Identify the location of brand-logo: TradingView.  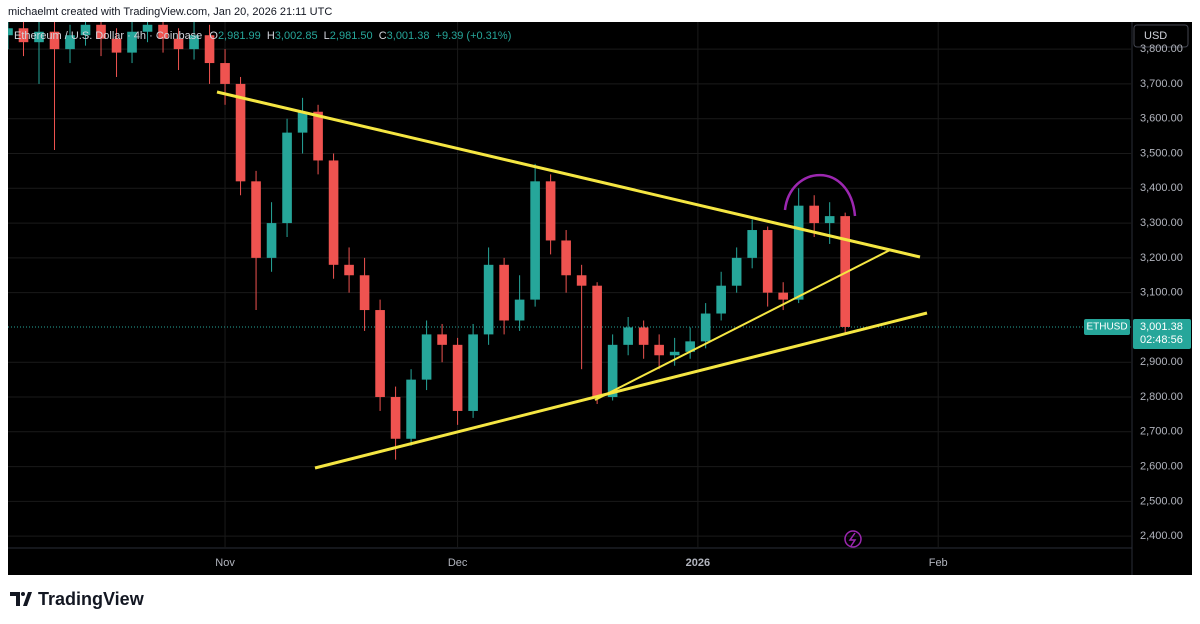
(77, 599).